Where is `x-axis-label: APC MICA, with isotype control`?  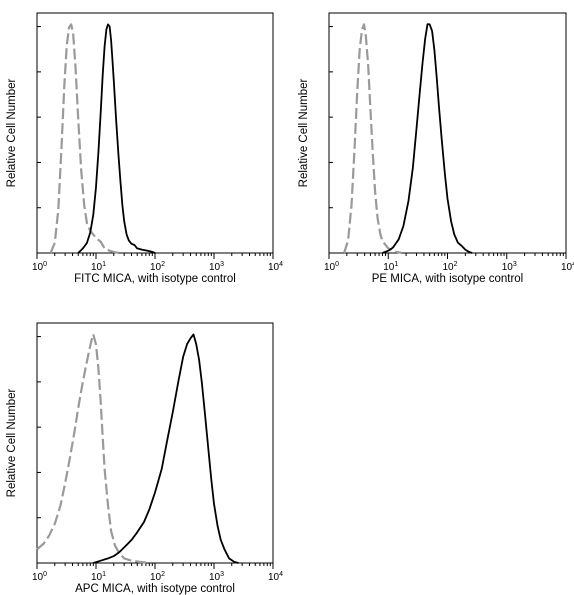 x-axis-label: APC MICA, with isotype control is located at coordinates (155, 589).